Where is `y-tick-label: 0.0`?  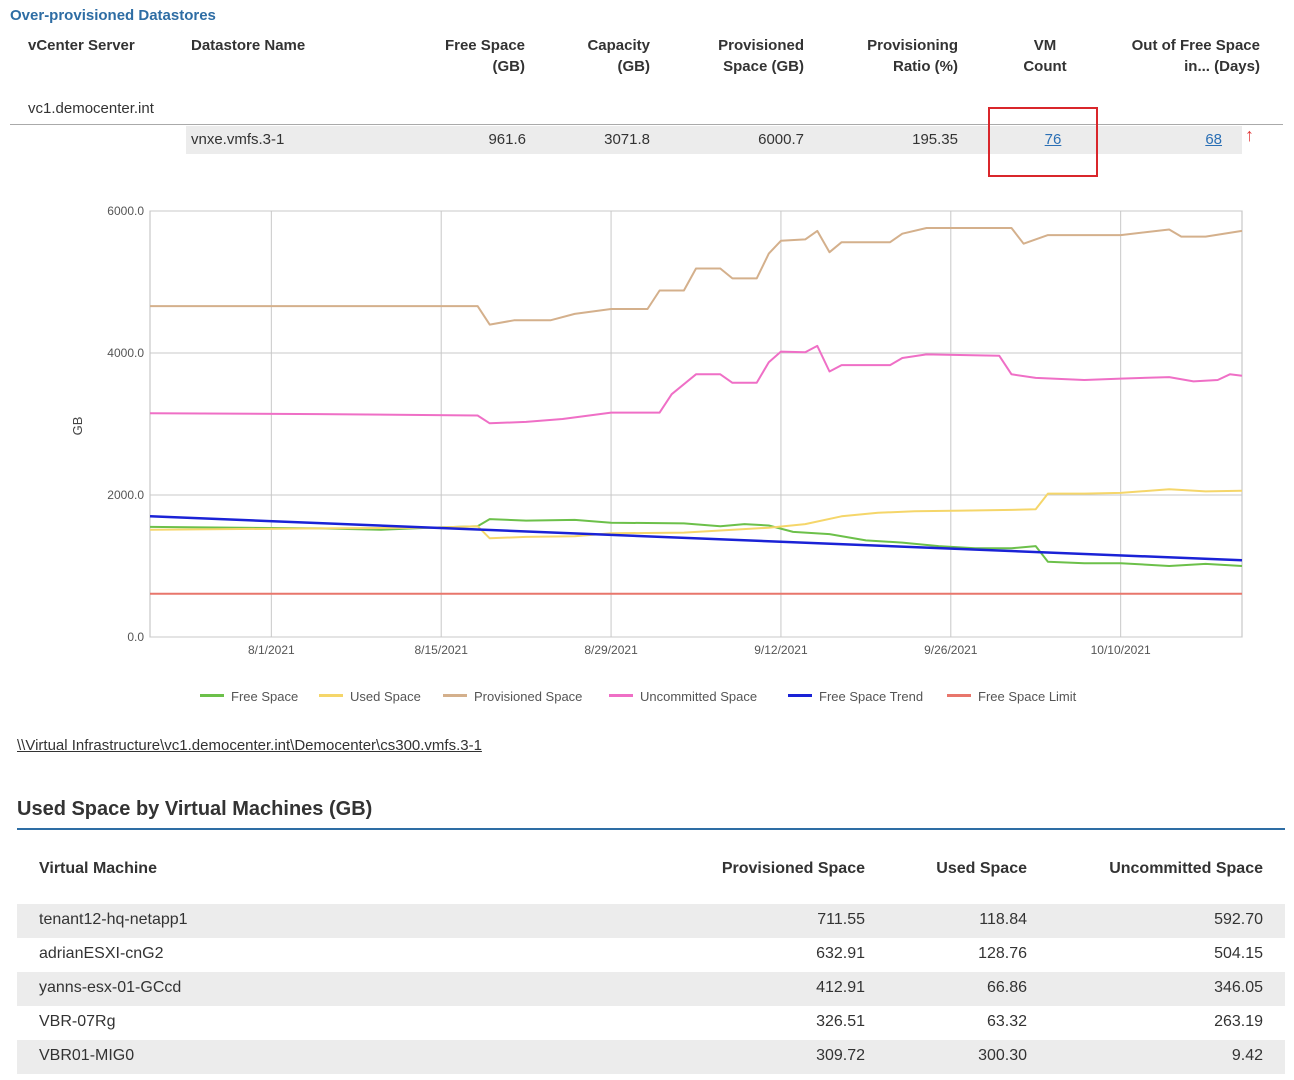
y-tick-label: 0.0 is located at coordinates (135, 637).